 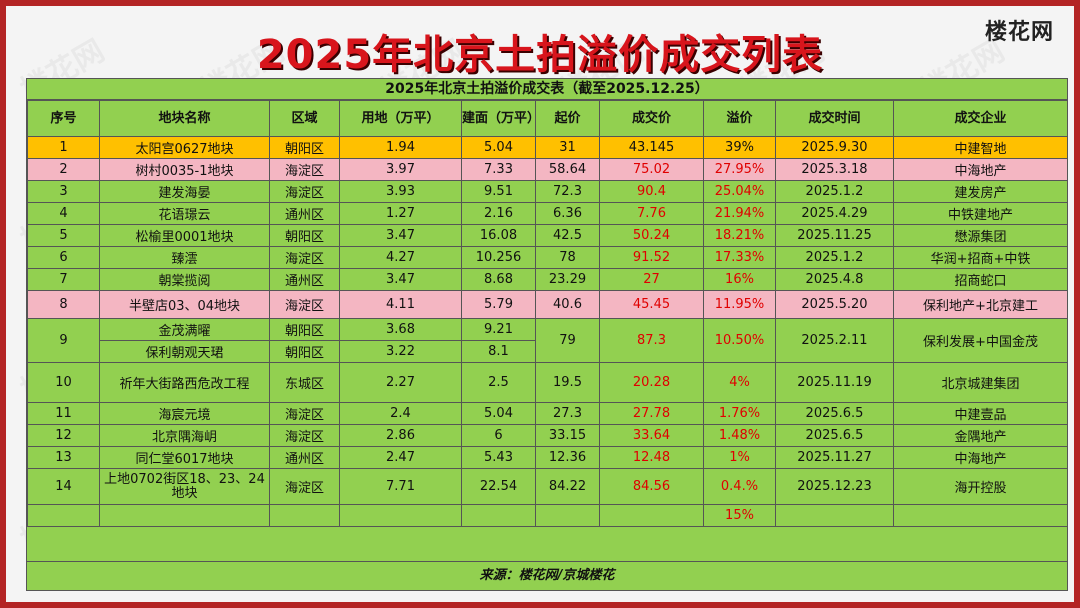 I want to click on cell-deal: 90.4, so click(x=651, y=191).